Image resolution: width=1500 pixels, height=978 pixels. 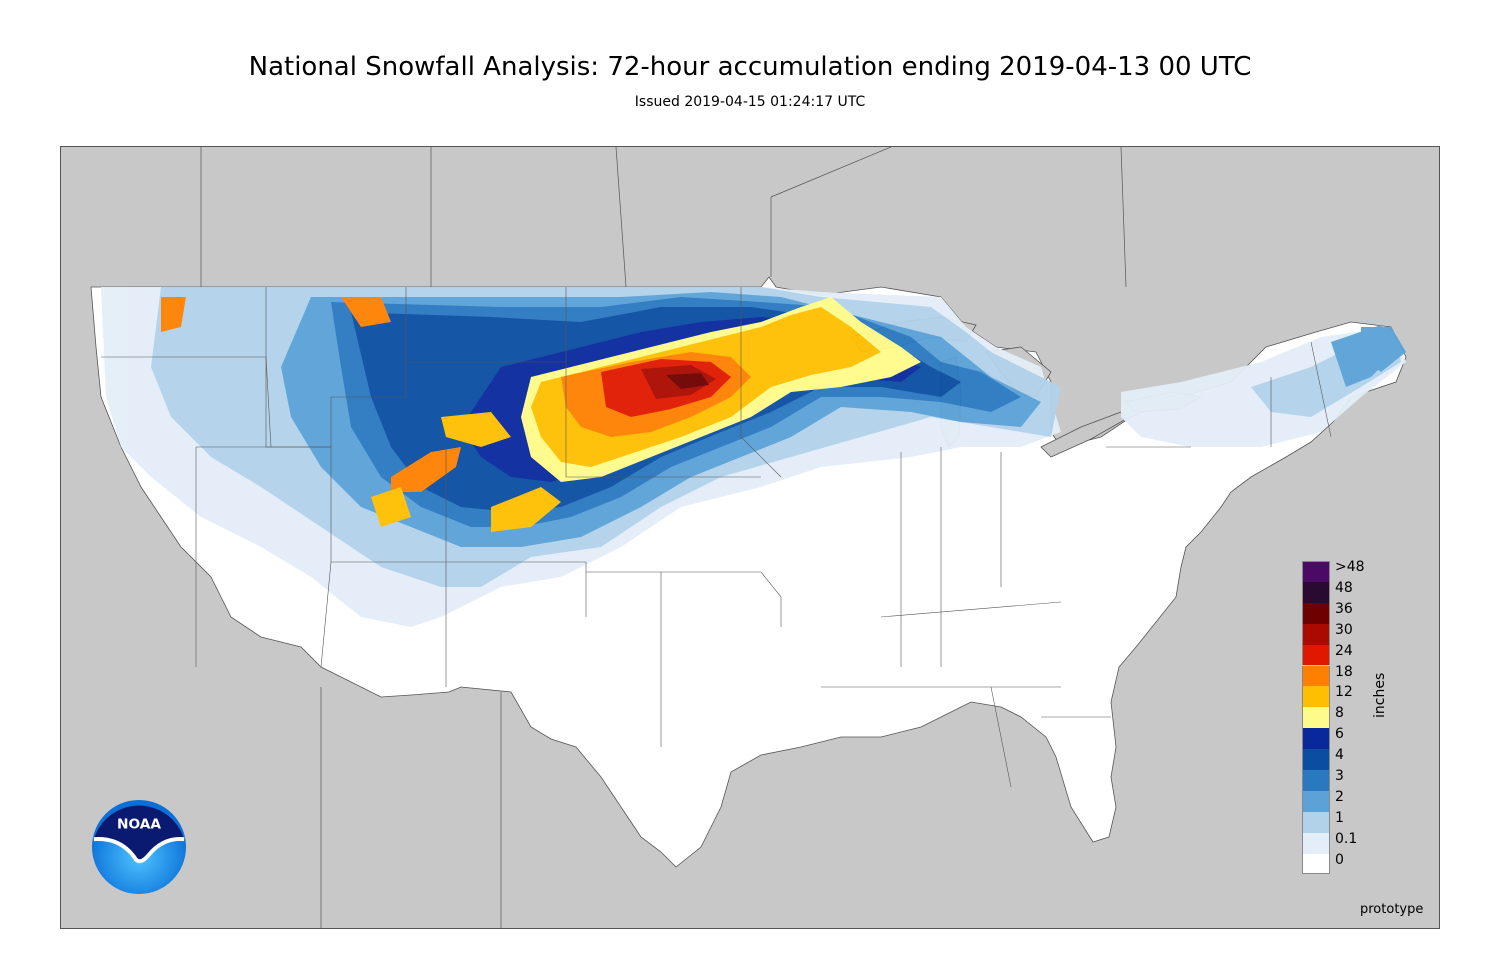 What do you see at coordinates (1339, 776) in the screenshot?
I see `legend-label: 3` at bounding box center [1339, 776].